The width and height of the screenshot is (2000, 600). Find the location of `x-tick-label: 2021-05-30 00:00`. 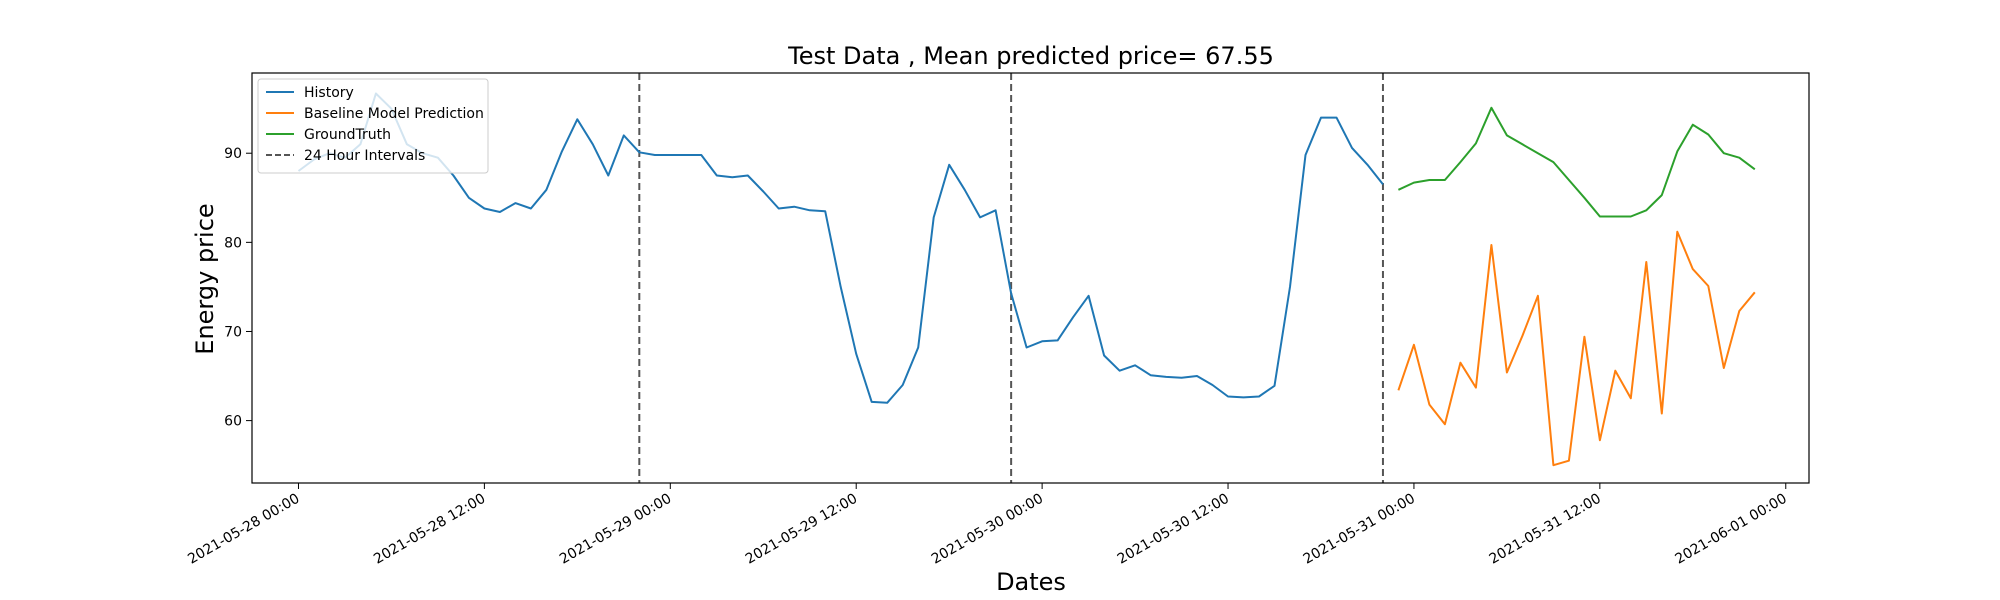

x-tick-label: 2021-05-30 00:00 is located at coordinates (987, 529).